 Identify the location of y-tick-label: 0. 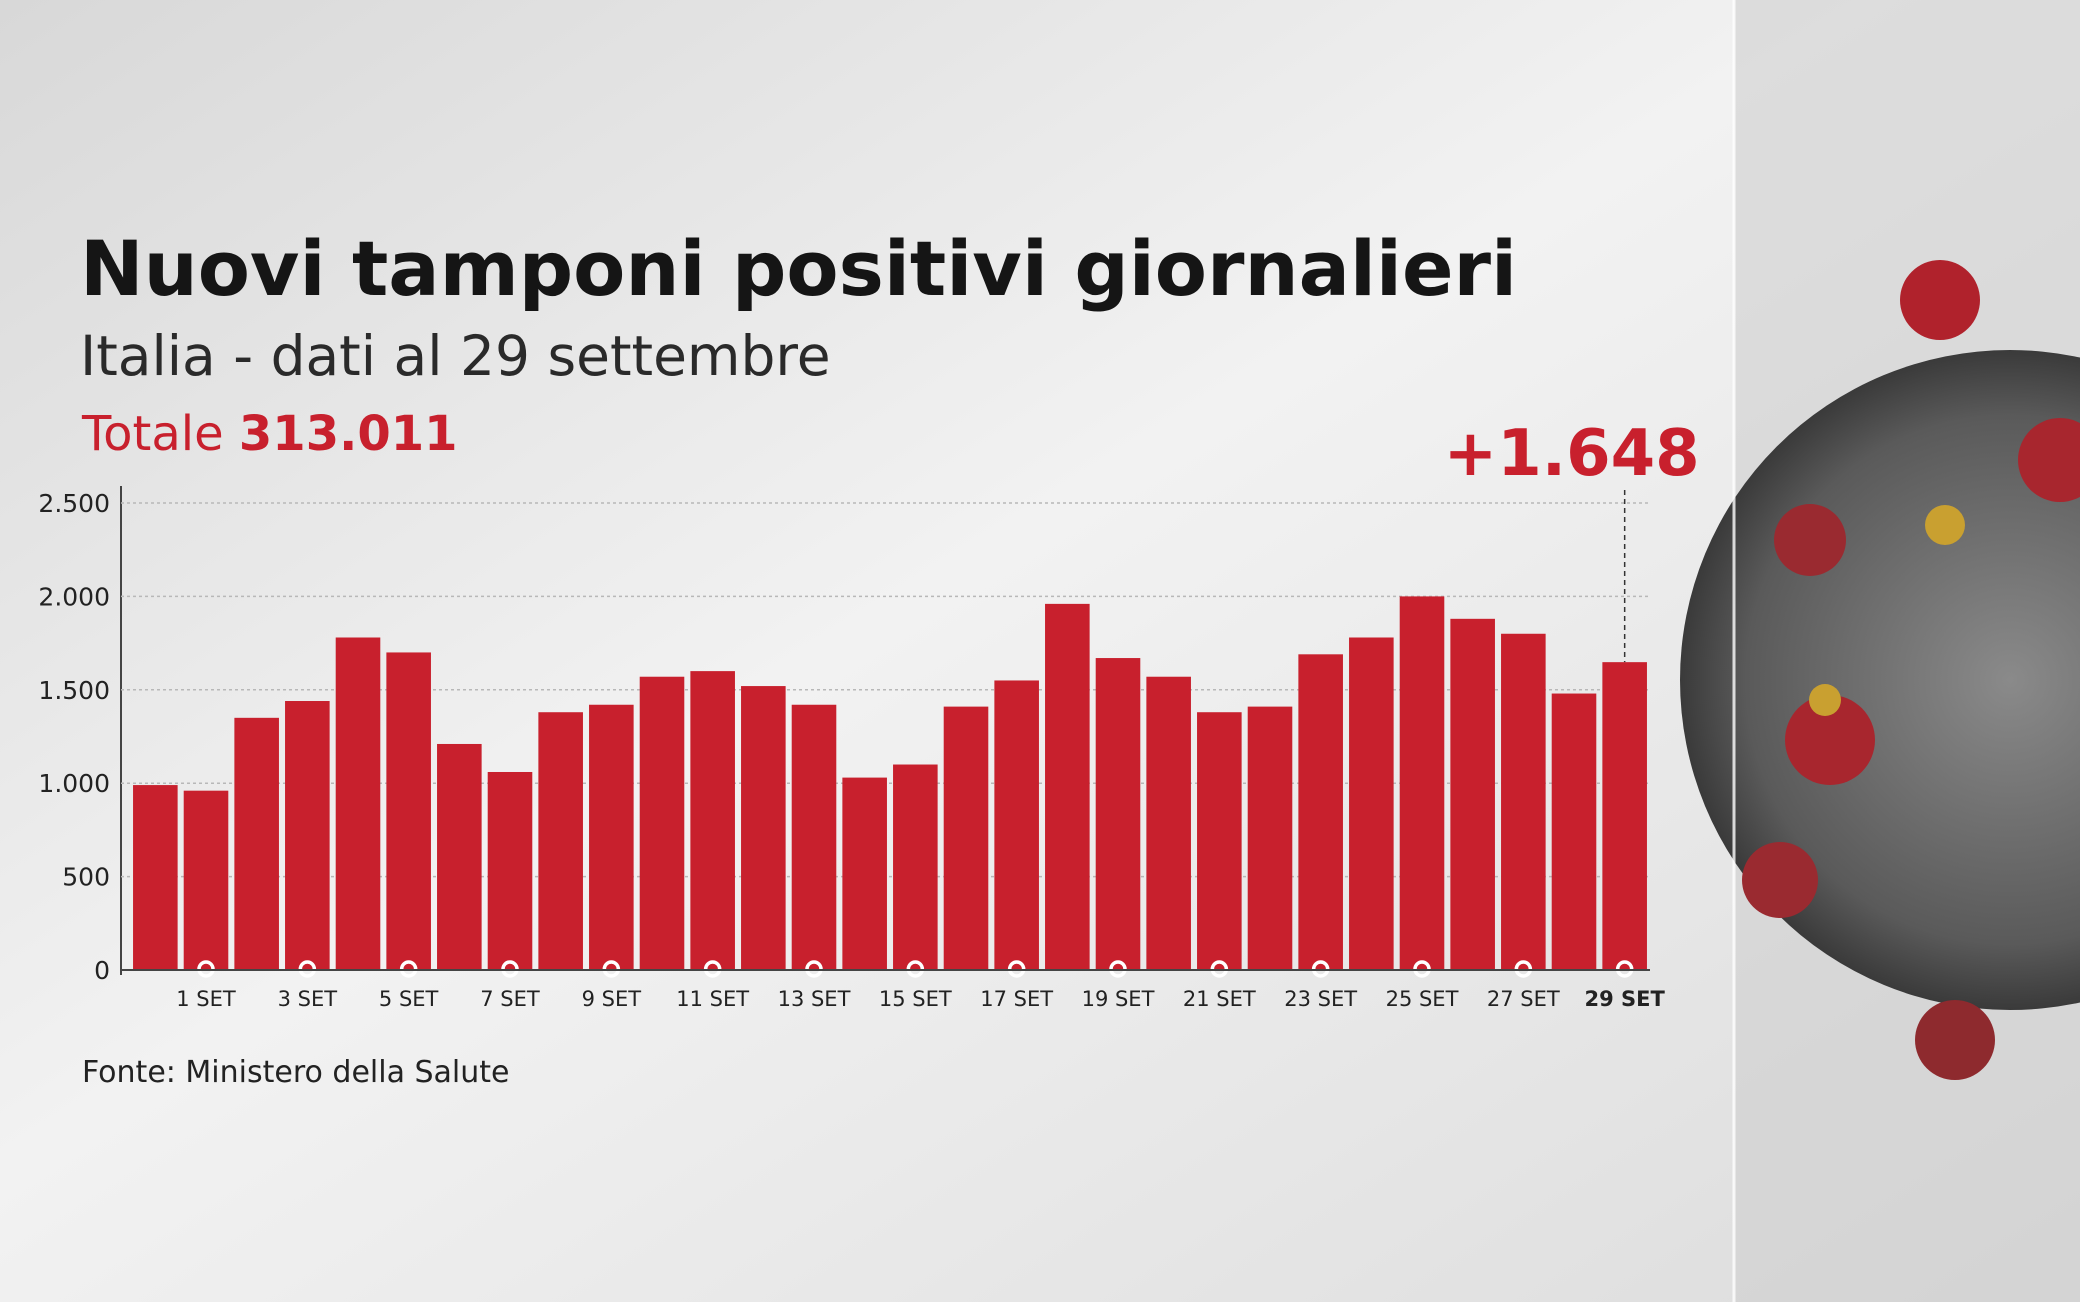
(102, 970).